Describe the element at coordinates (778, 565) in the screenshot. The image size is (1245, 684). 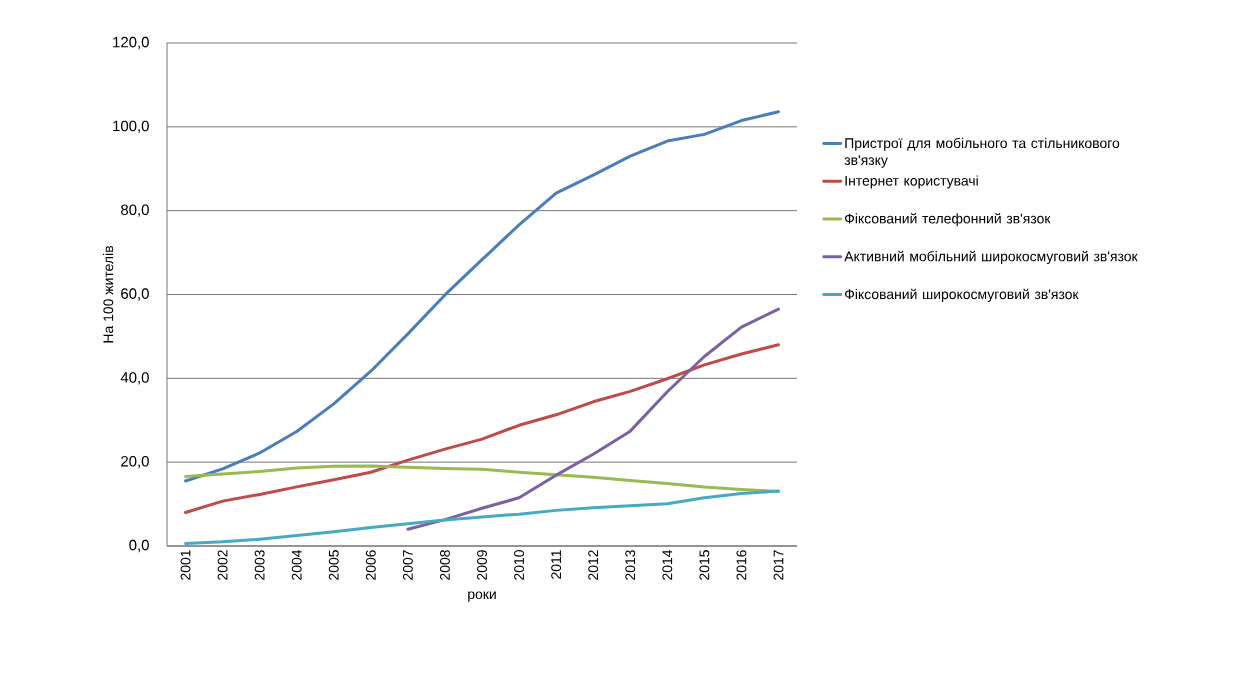
I see `x-tick-label: 2017` at that location.